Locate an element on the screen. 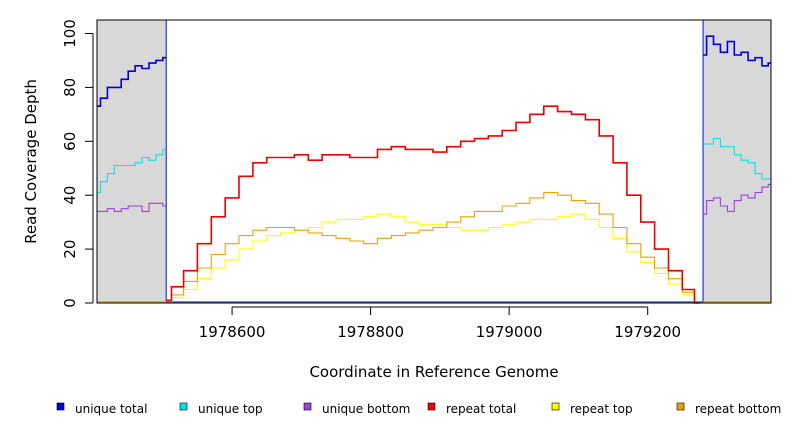 Image resolution: width=792 pixels, height=432 pixels. y-tick-label: 60 is located at coordinates (70, 141).